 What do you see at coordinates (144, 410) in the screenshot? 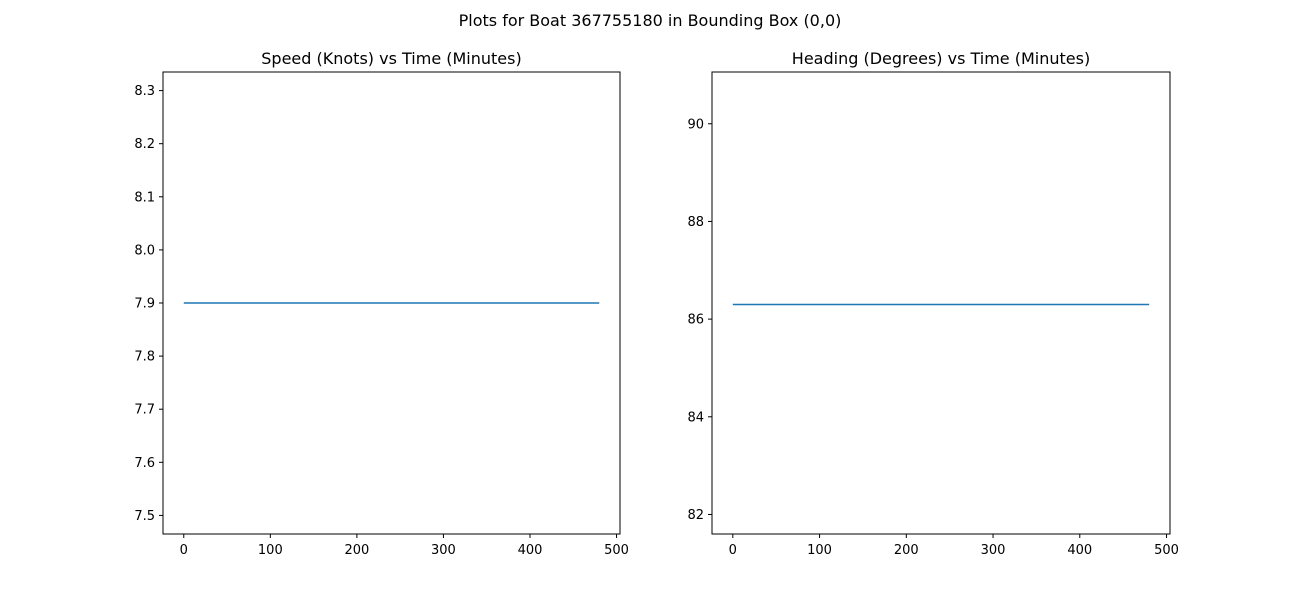
I see `speed-y-tick-label: 7.7` at bounding box center [144, 410].